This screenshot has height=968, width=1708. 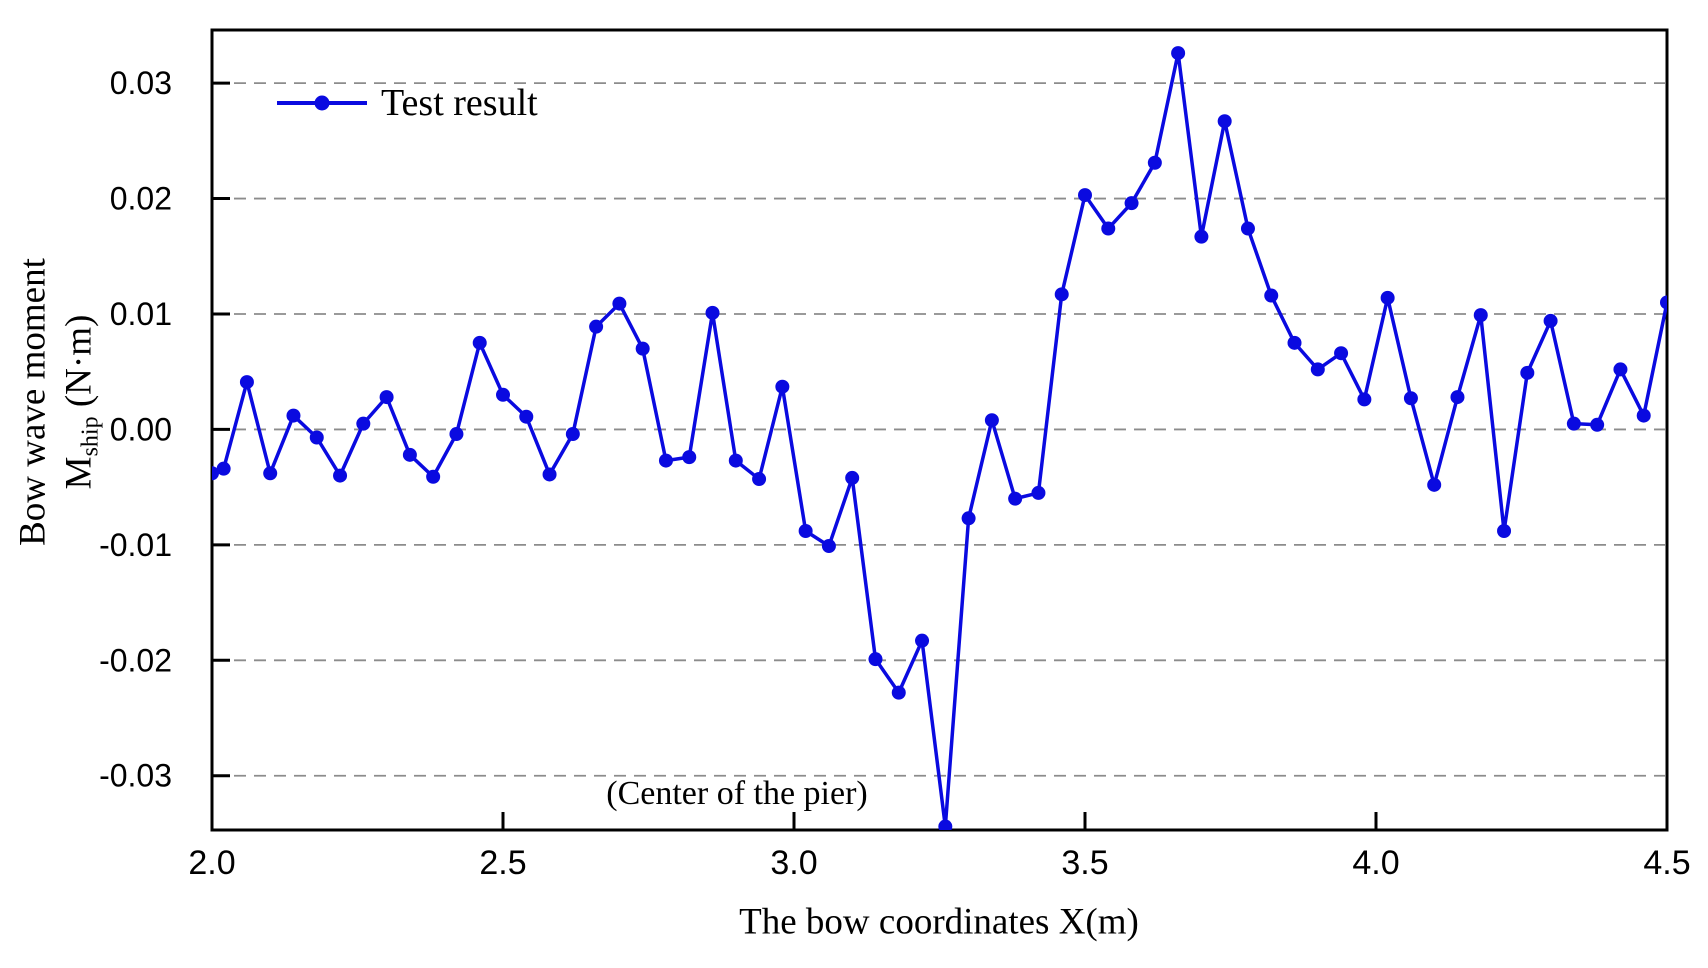 What do you see at coordinates (79, 365) in the screenshot?
I see `y-axis-unit: (N·m)` at bounding box center [79, 365].